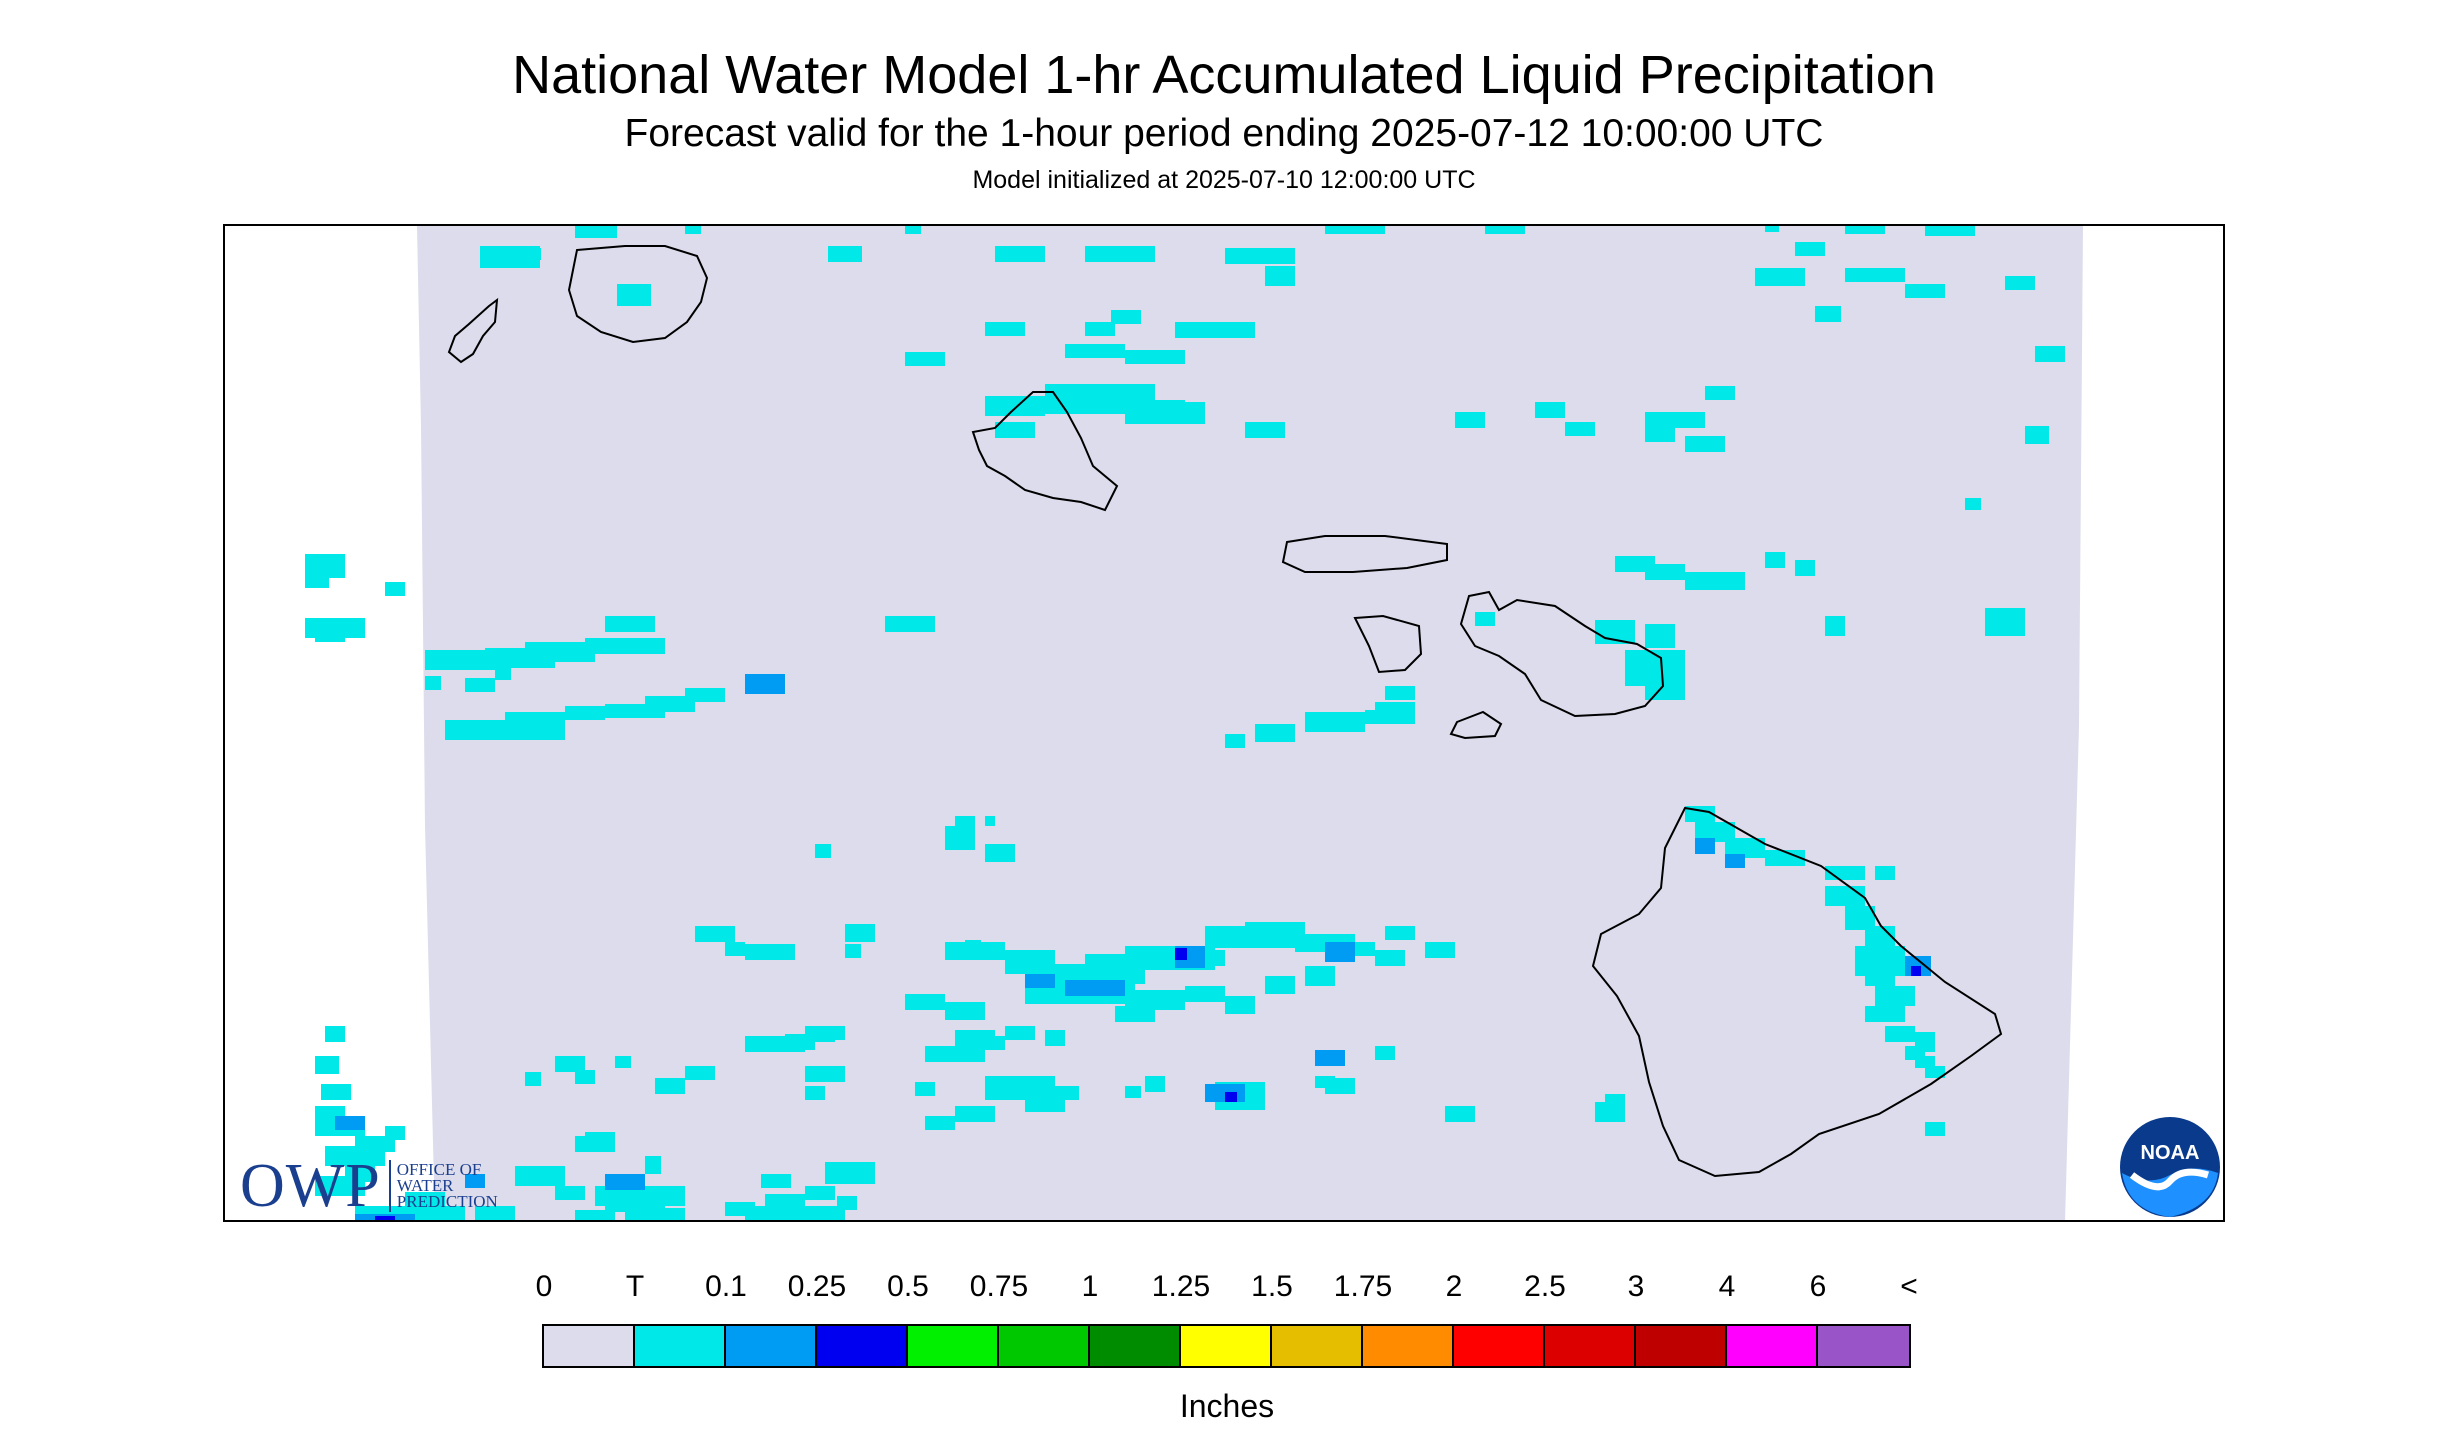  Describe the element at coordinates (1545, 1286) in the screenshot. I see `legend-tick-label: 2.5` at that location.